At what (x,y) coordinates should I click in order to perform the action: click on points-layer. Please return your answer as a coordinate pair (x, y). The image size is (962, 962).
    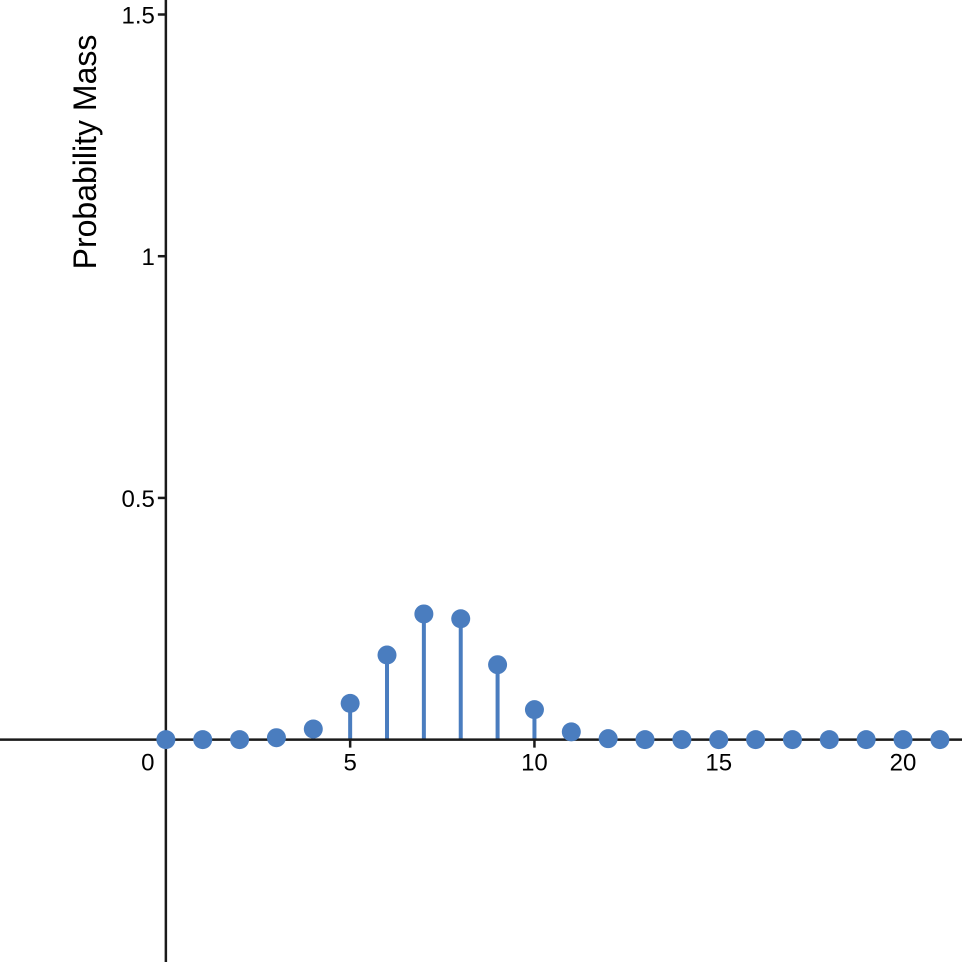
    Looking at the image, I should click on (553, 677).